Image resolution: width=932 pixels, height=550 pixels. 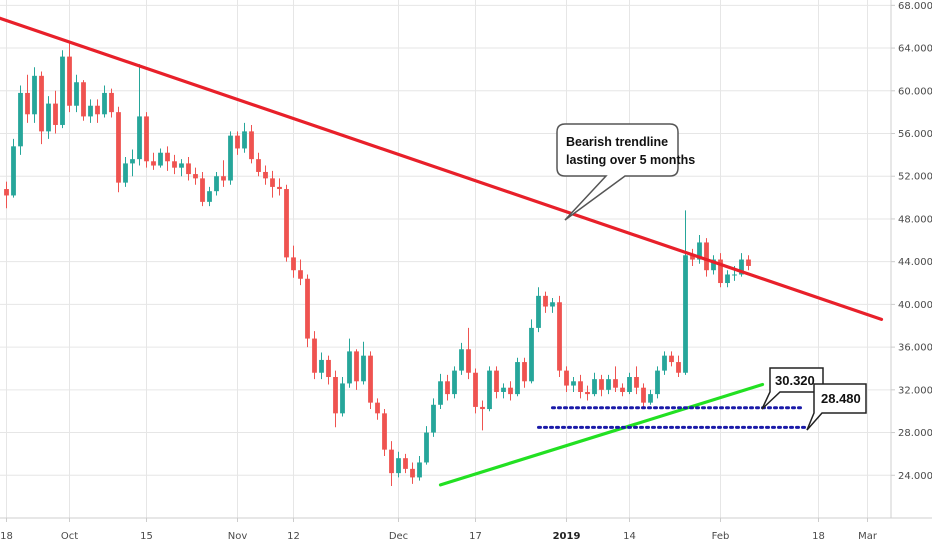 I want to click on y-tick-label: 68.000, so click(x=915, y=6).